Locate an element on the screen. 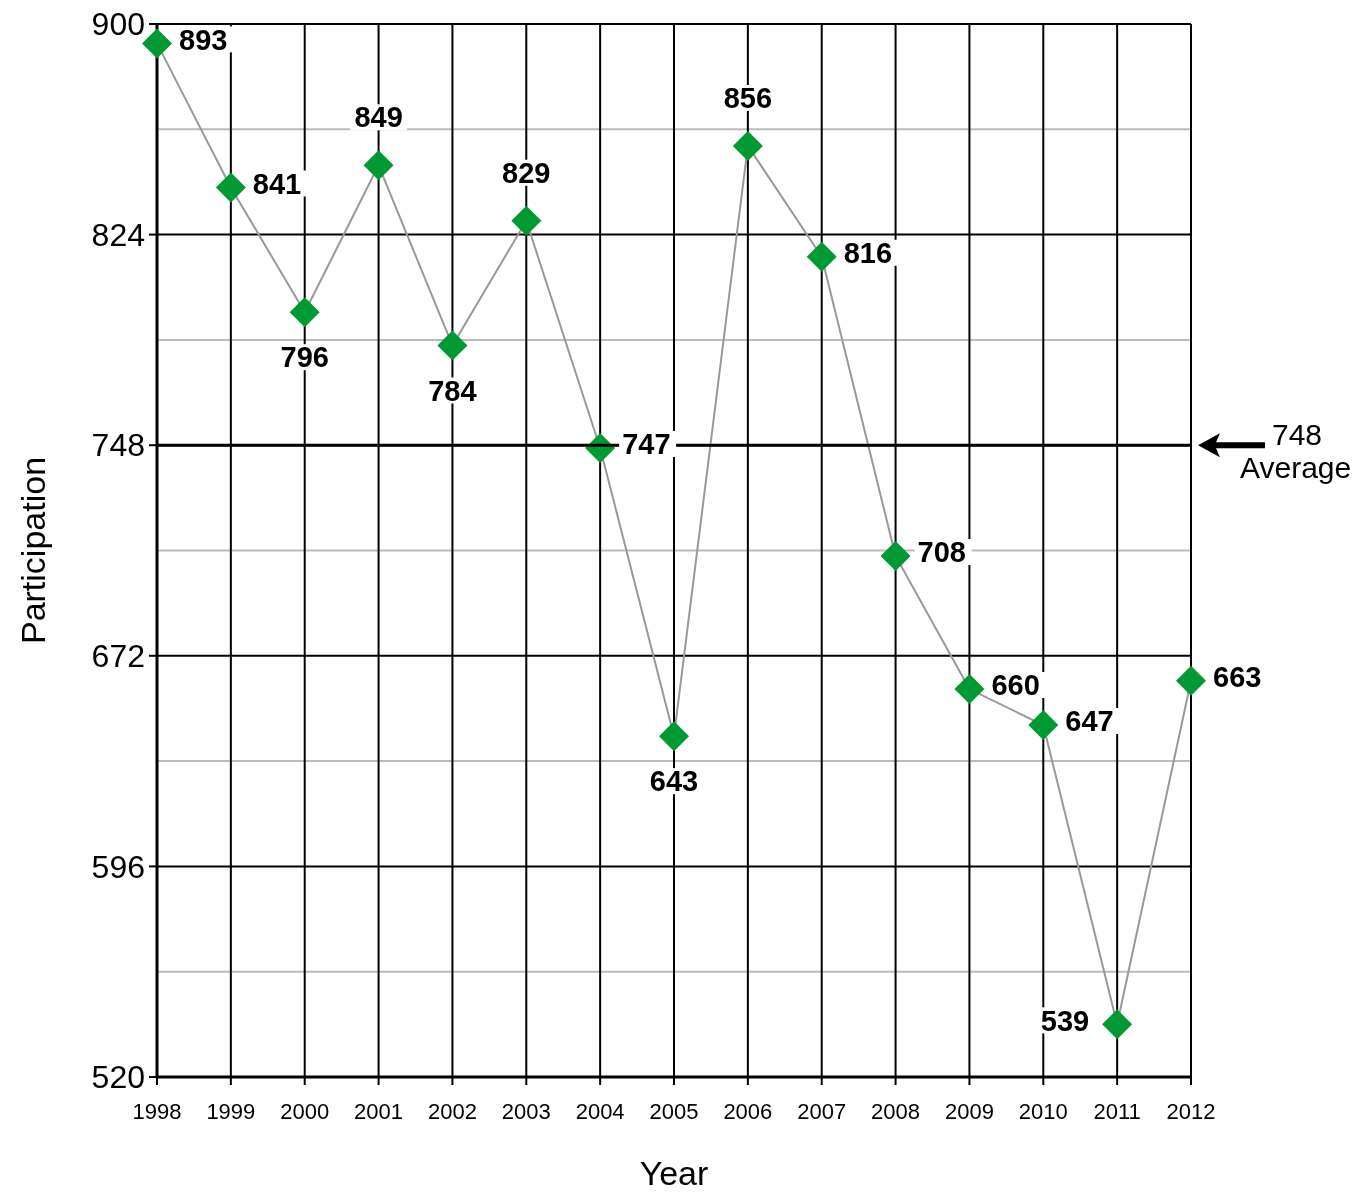 This screenshot has height=1193, width=1369. x-tick-label: 2012 is located at coordinates (1191, 1111).